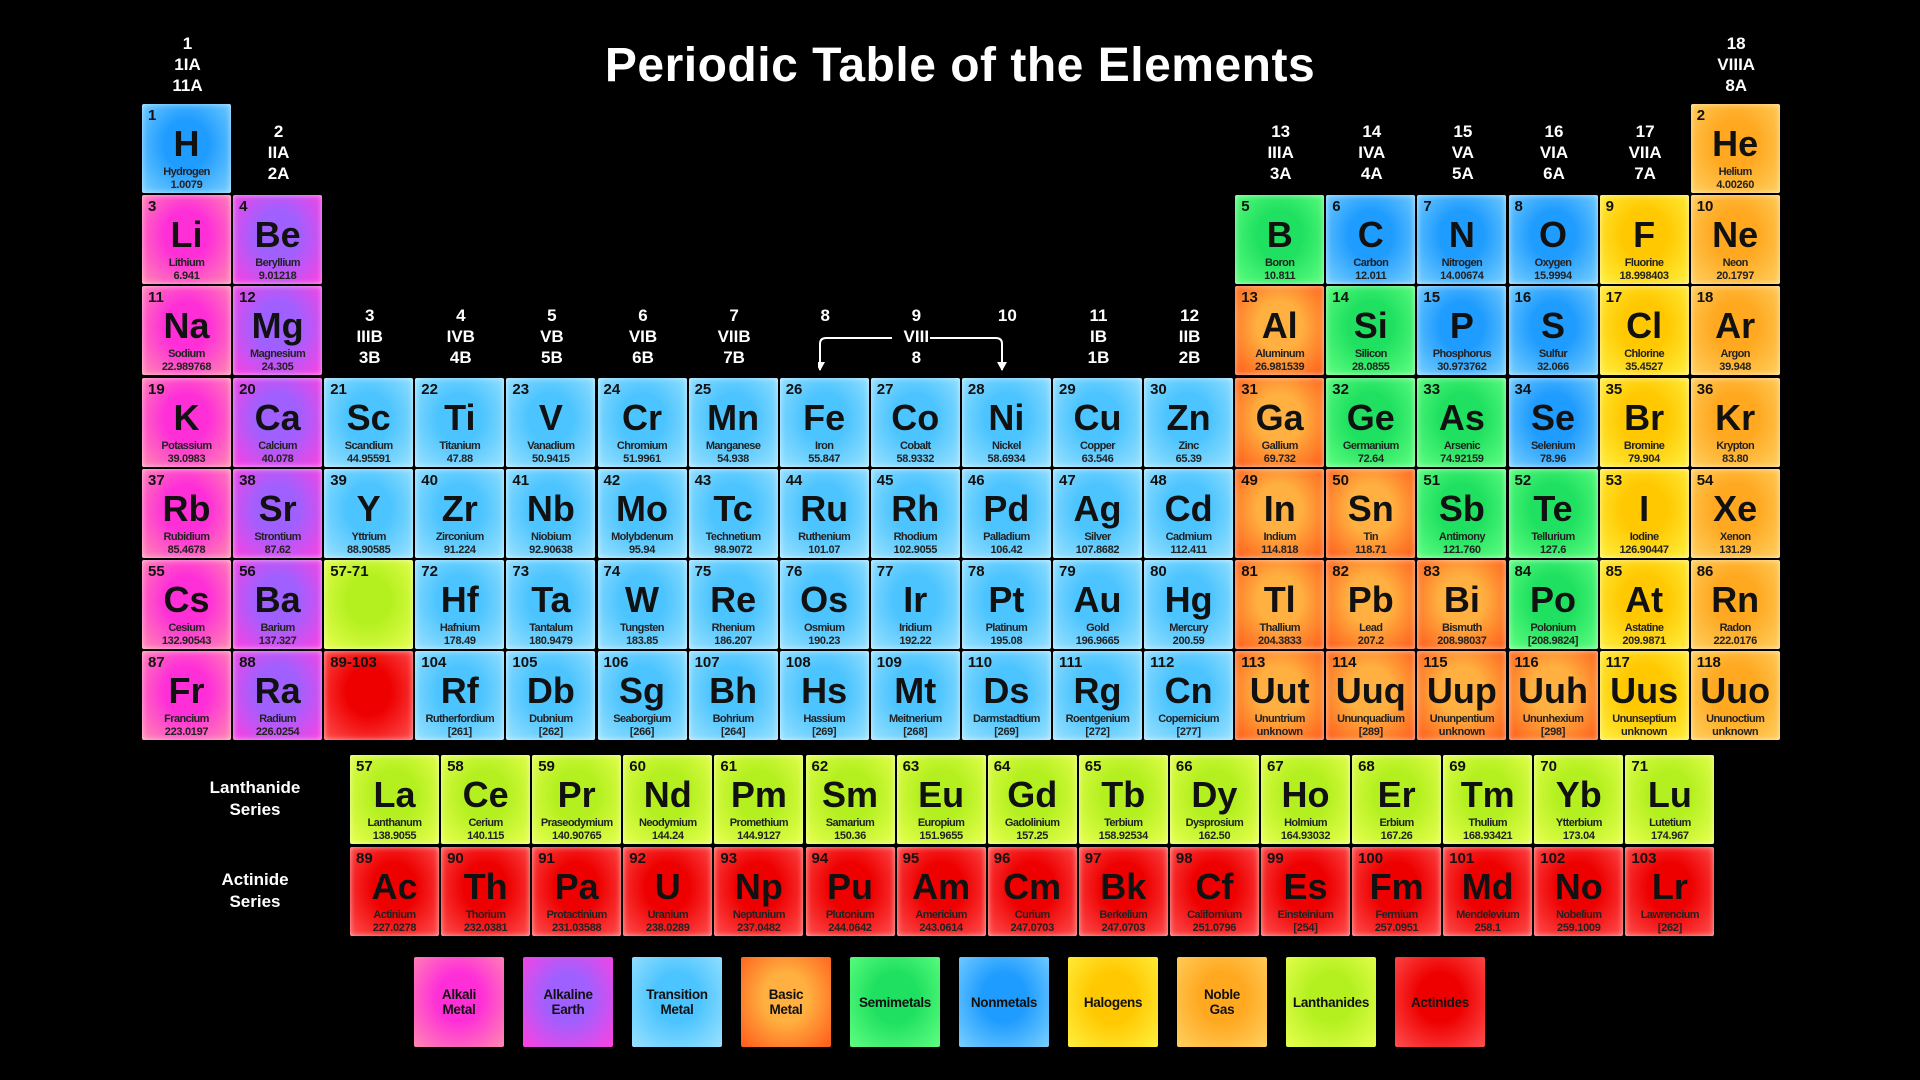 Image resolution: width=1920 pixels, height=1080 pixels. Describe the element at coordinates (1097, 604) in the screenshot. I see `element-cell-Au: 79 Au Gold 196.9665` at that location.